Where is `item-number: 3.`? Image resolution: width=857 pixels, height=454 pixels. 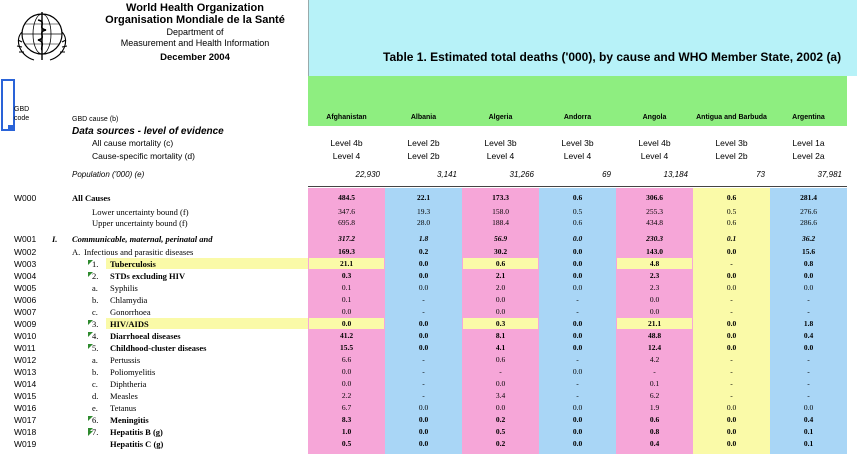
item-number: 3. is located at coordinates (95, 324).